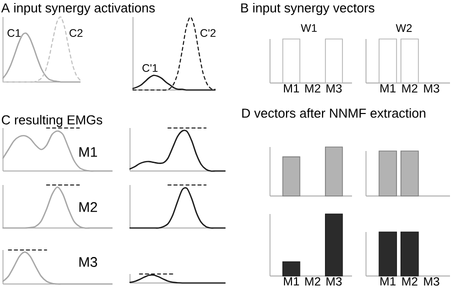 This screenshot has height=291, width=474. I want to click on chart-subtitle: W1, so click(308, 28).